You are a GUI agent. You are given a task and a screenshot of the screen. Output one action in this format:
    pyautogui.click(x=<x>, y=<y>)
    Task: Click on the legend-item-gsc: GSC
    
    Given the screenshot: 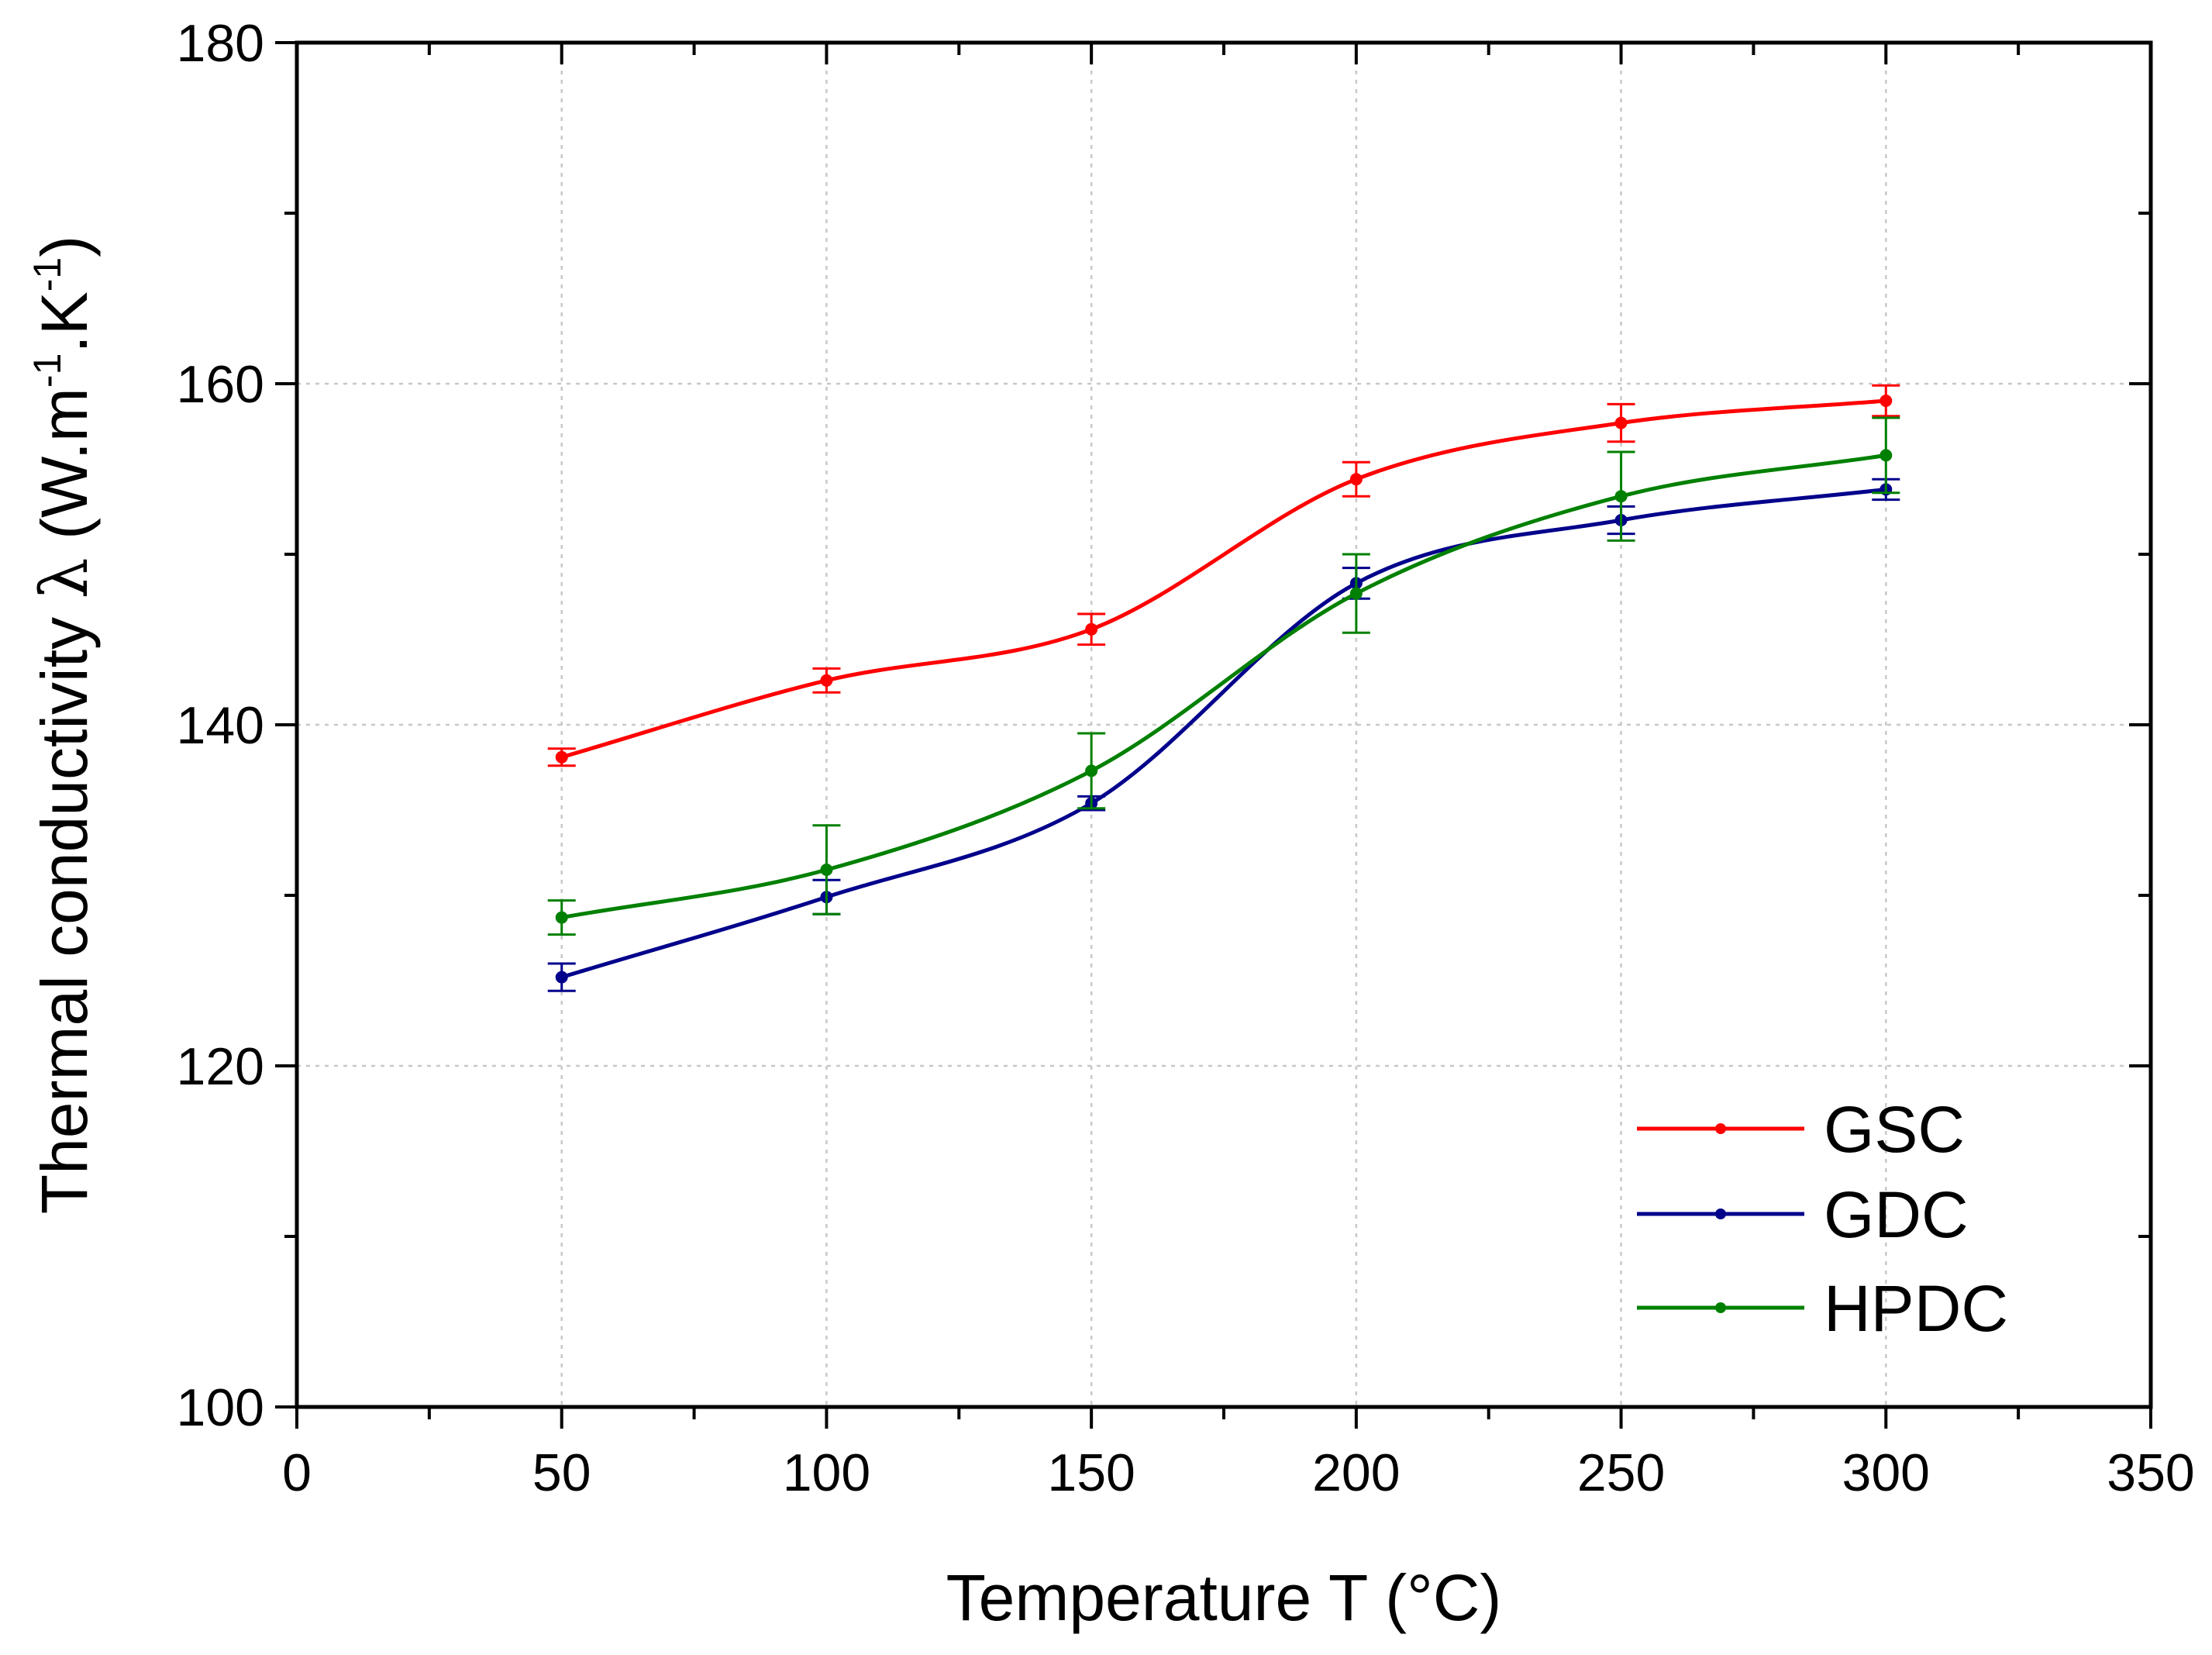 What is the action you would take?
    pyautogui.click(x=1801, y=1129)
    